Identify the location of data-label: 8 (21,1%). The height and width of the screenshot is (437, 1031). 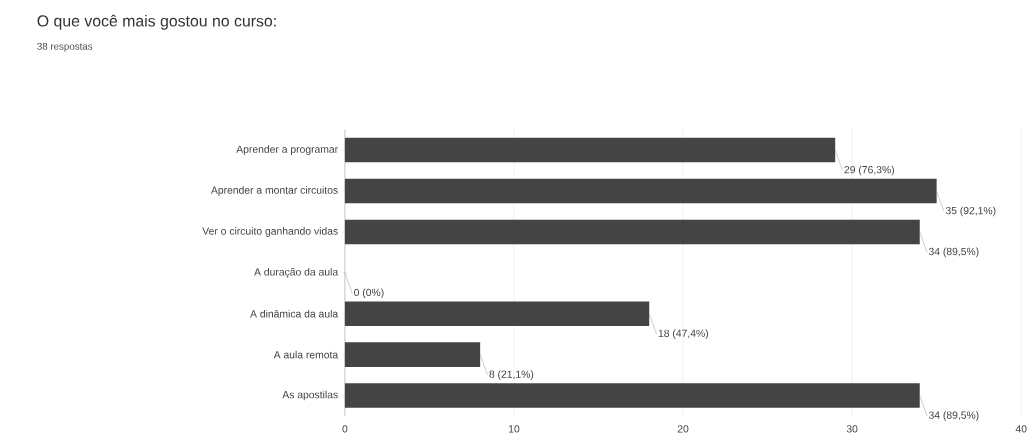
(511, 375).